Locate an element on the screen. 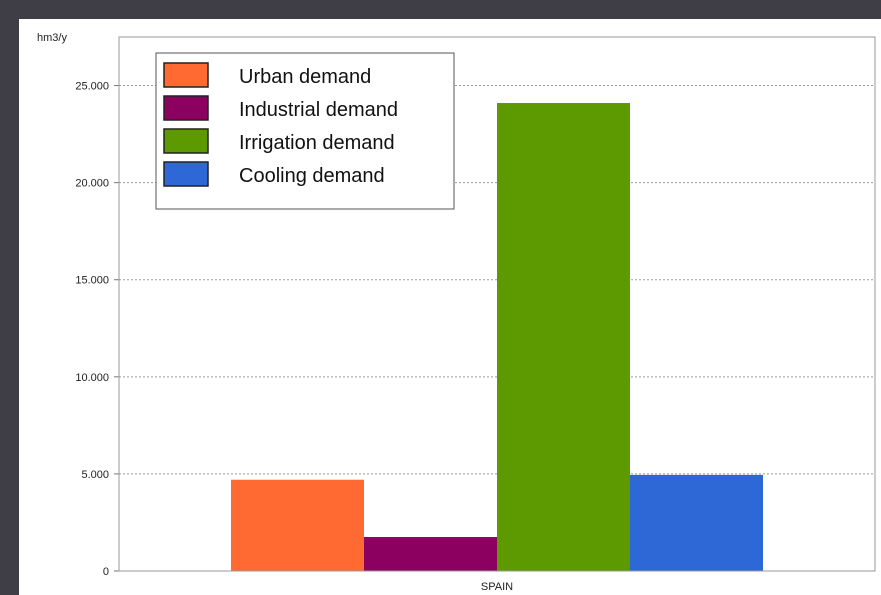 This screenshot has height=595, width=881. y-tick-label: 20.000 is located at coordinates (92, 184).